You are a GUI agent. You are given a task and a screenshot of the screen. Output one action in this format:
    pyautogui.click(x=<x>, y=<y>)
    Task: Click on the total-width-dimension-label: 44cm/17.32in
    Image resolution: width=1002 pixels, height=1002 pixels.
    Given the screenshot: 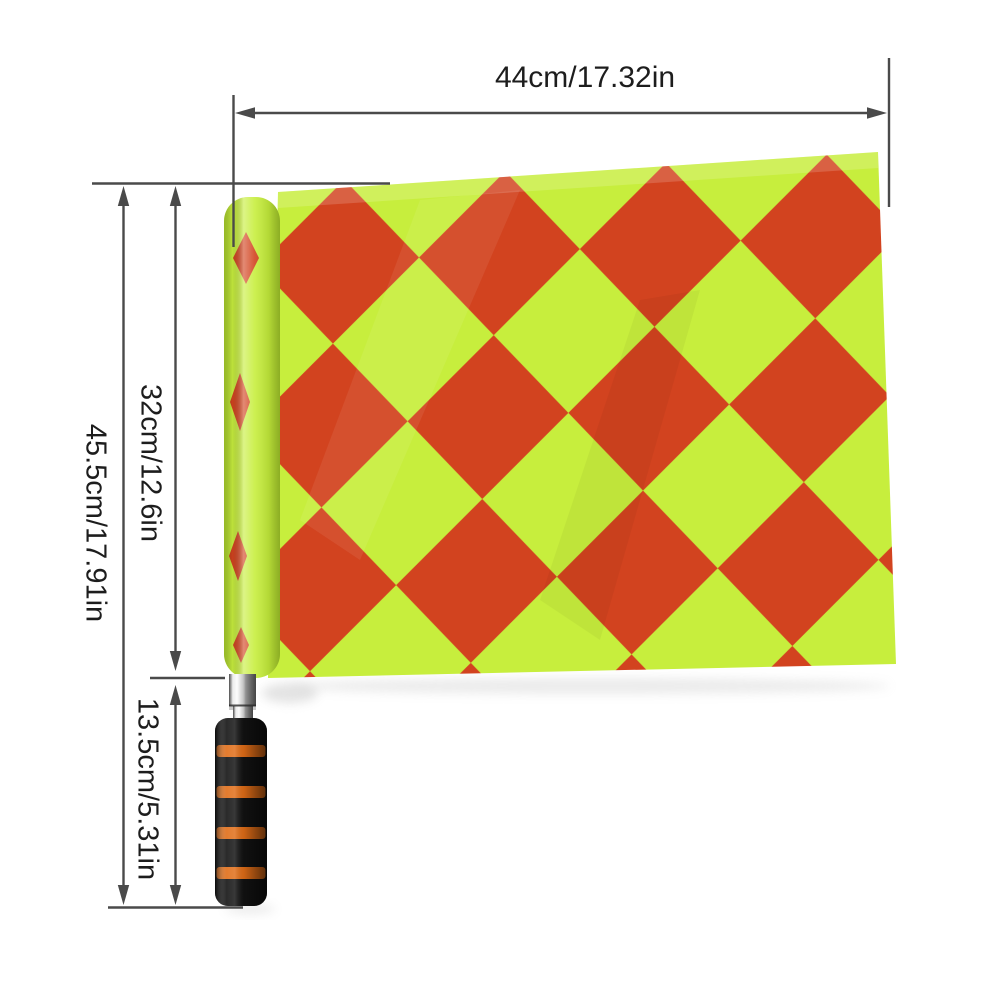 What is the action you would take?
    pyautogui.click(x=585, y=77)
    